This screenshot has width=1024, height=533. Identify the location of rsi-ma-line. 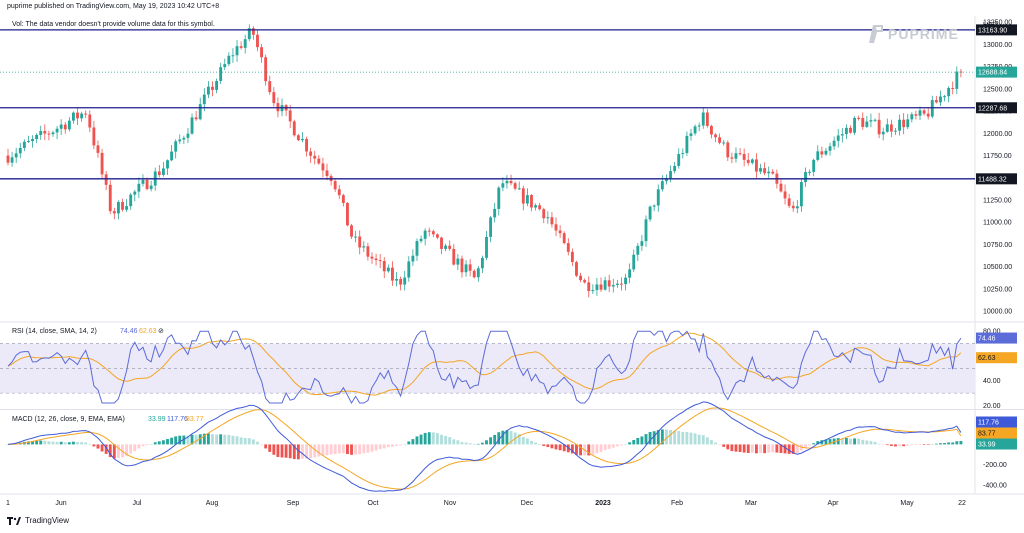
(484, 364).